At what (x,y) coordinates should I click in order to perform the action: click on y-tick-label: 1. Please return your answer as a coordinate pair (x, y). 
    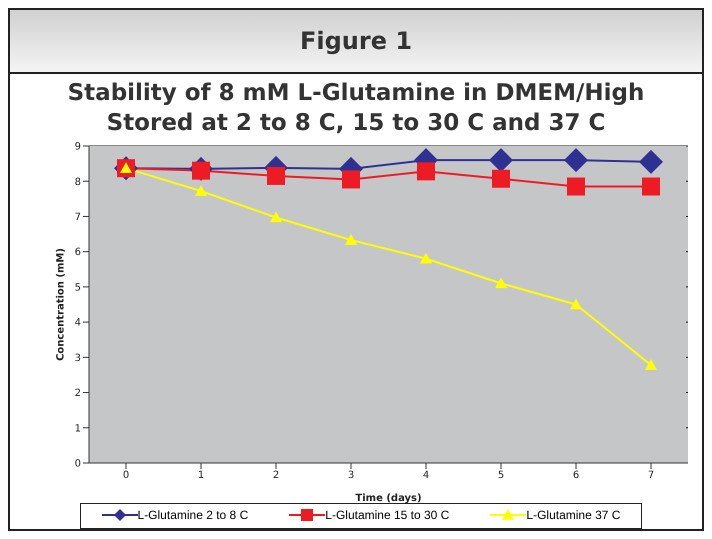
    Looking at the image, I should click on (77, 428).